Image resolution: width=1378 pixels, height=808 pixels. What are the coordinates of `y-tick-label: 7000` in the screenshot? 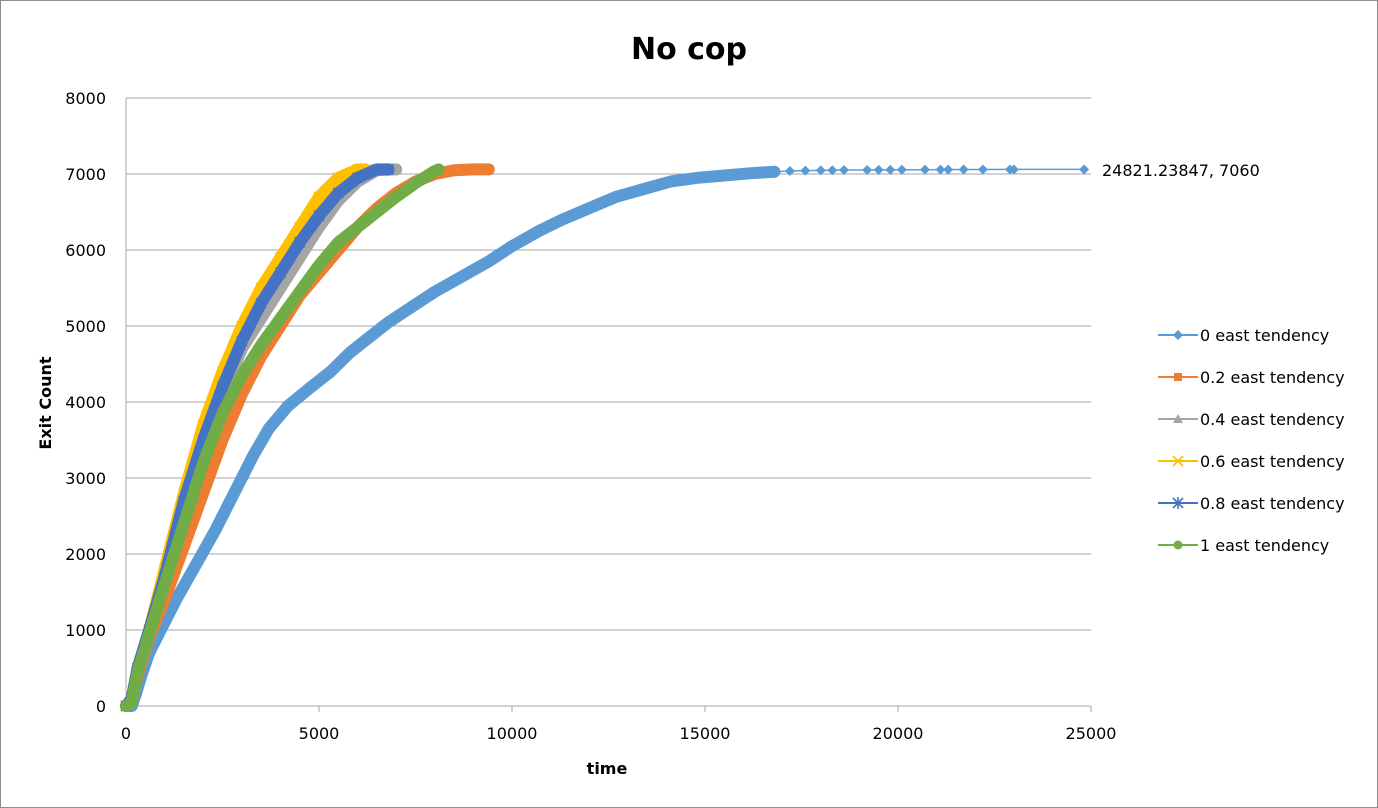 It's located at (85, 174).